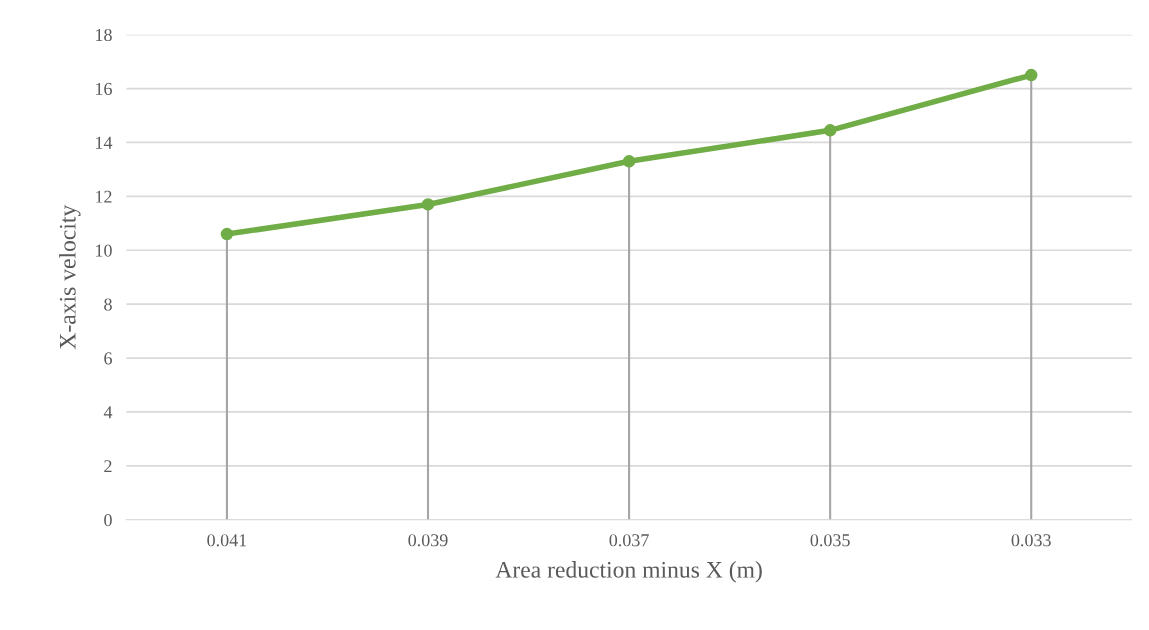 The image size is (1149, 630). Describe the element at coordinates (104, 35) in the screenshot. I see `y-tick-label: 18` at that location.